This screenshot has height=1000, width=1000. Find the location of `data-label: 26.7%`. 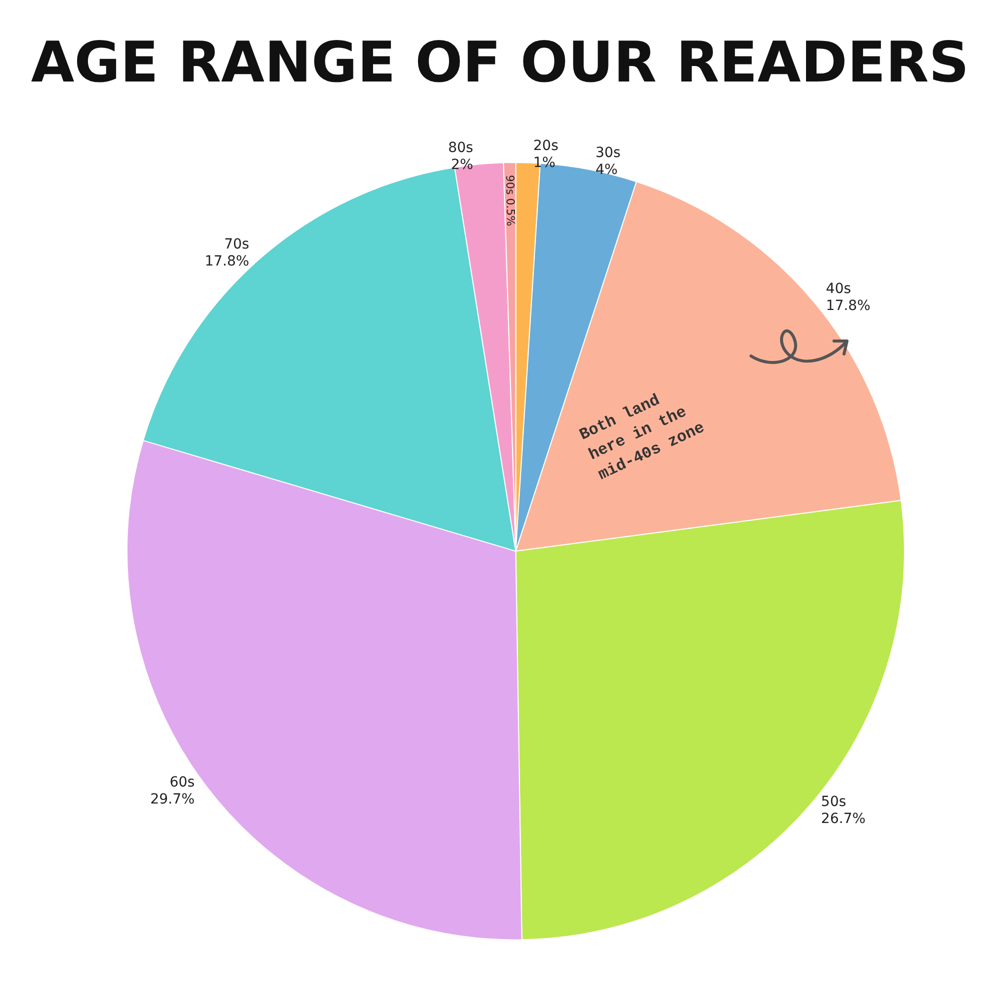

data-label: 26.7% is located at coordinates (843, 818).